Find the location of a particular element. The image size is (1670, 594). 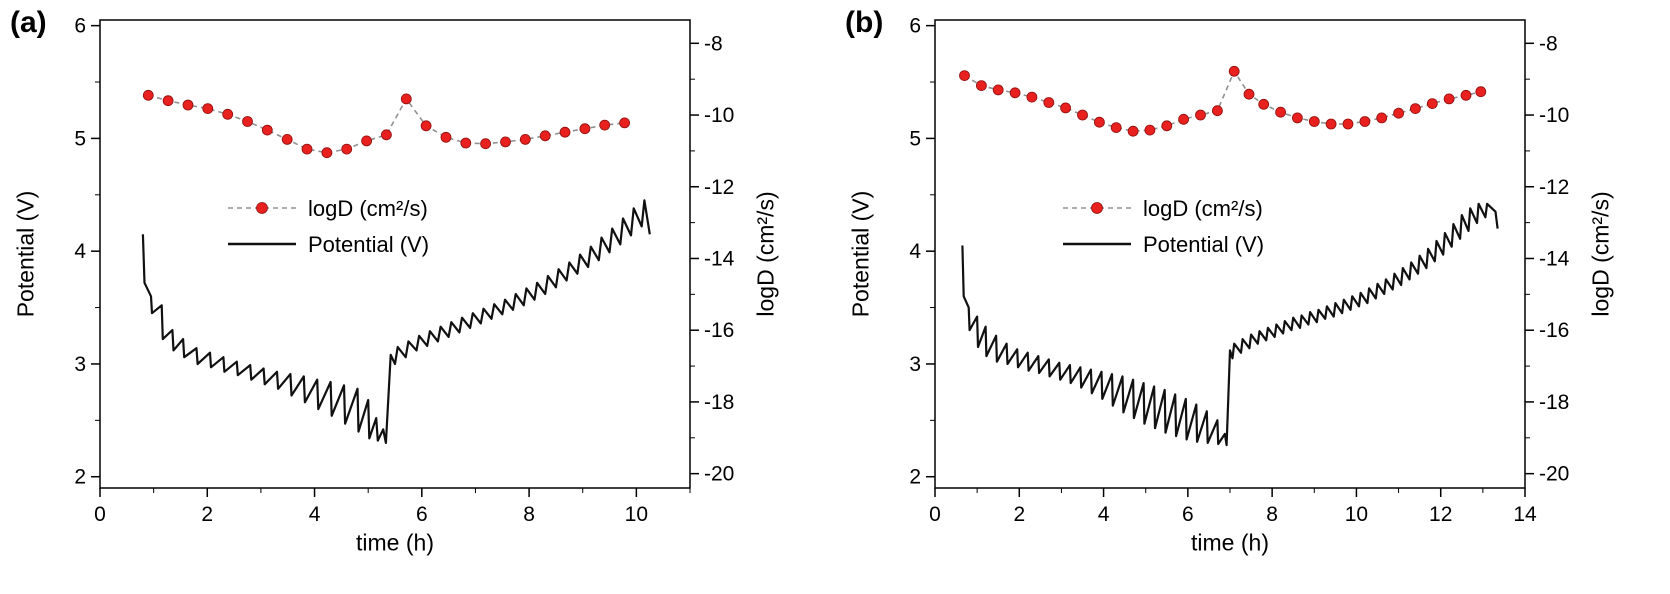

x-tick-label: 2 is located at coordinates (1019, 514).